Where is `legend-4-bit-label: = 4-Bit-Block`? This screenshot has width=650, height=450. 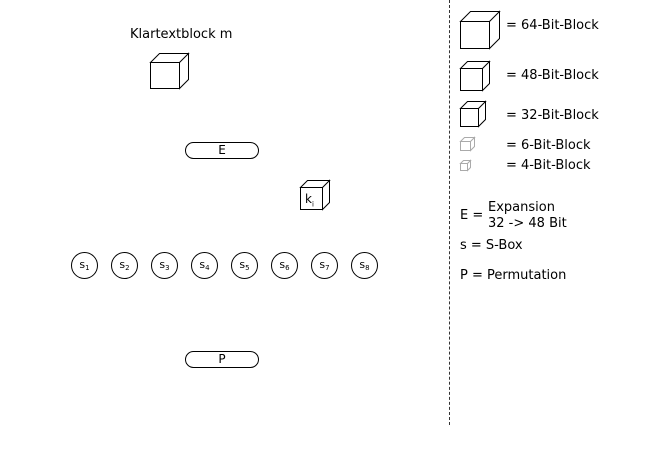 legend-4-bit-label: = 4-Bit-Block is located at coordinates (548, 165).